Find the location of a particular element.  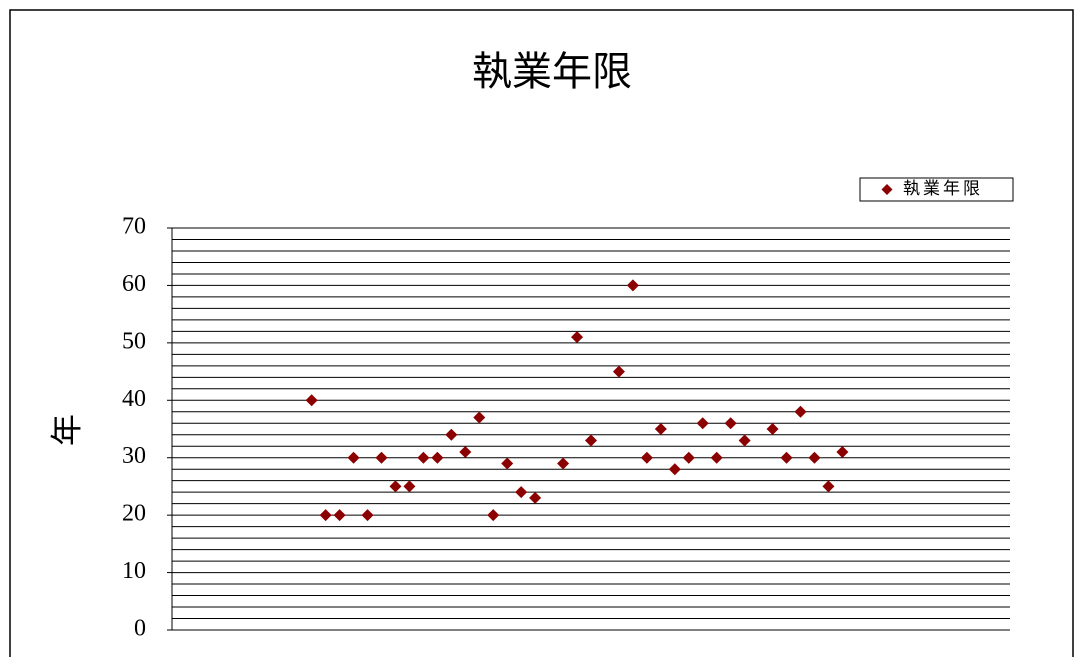

y-tick-label: 20 is located at coordinates (134, 514).